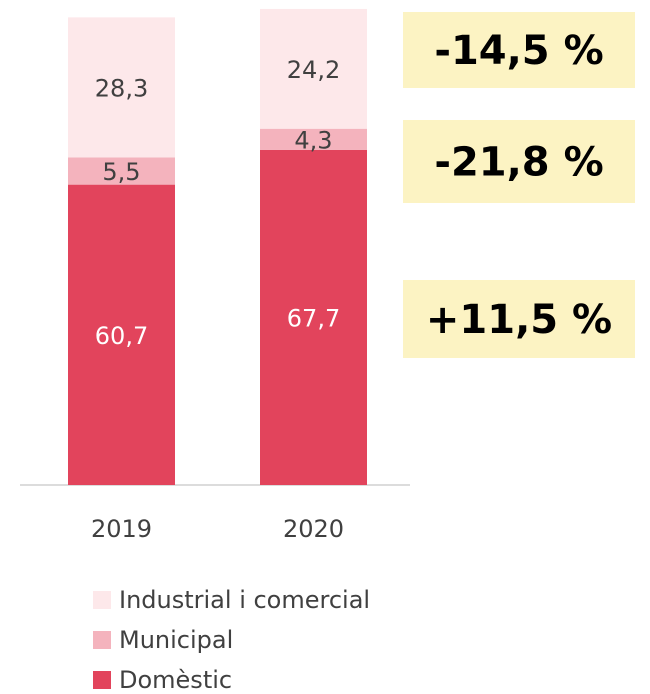 Image resolution: width=650 pixels, height=694 pixels. I want to click on legend-label: Industrial i comercial, so click(244, 600).